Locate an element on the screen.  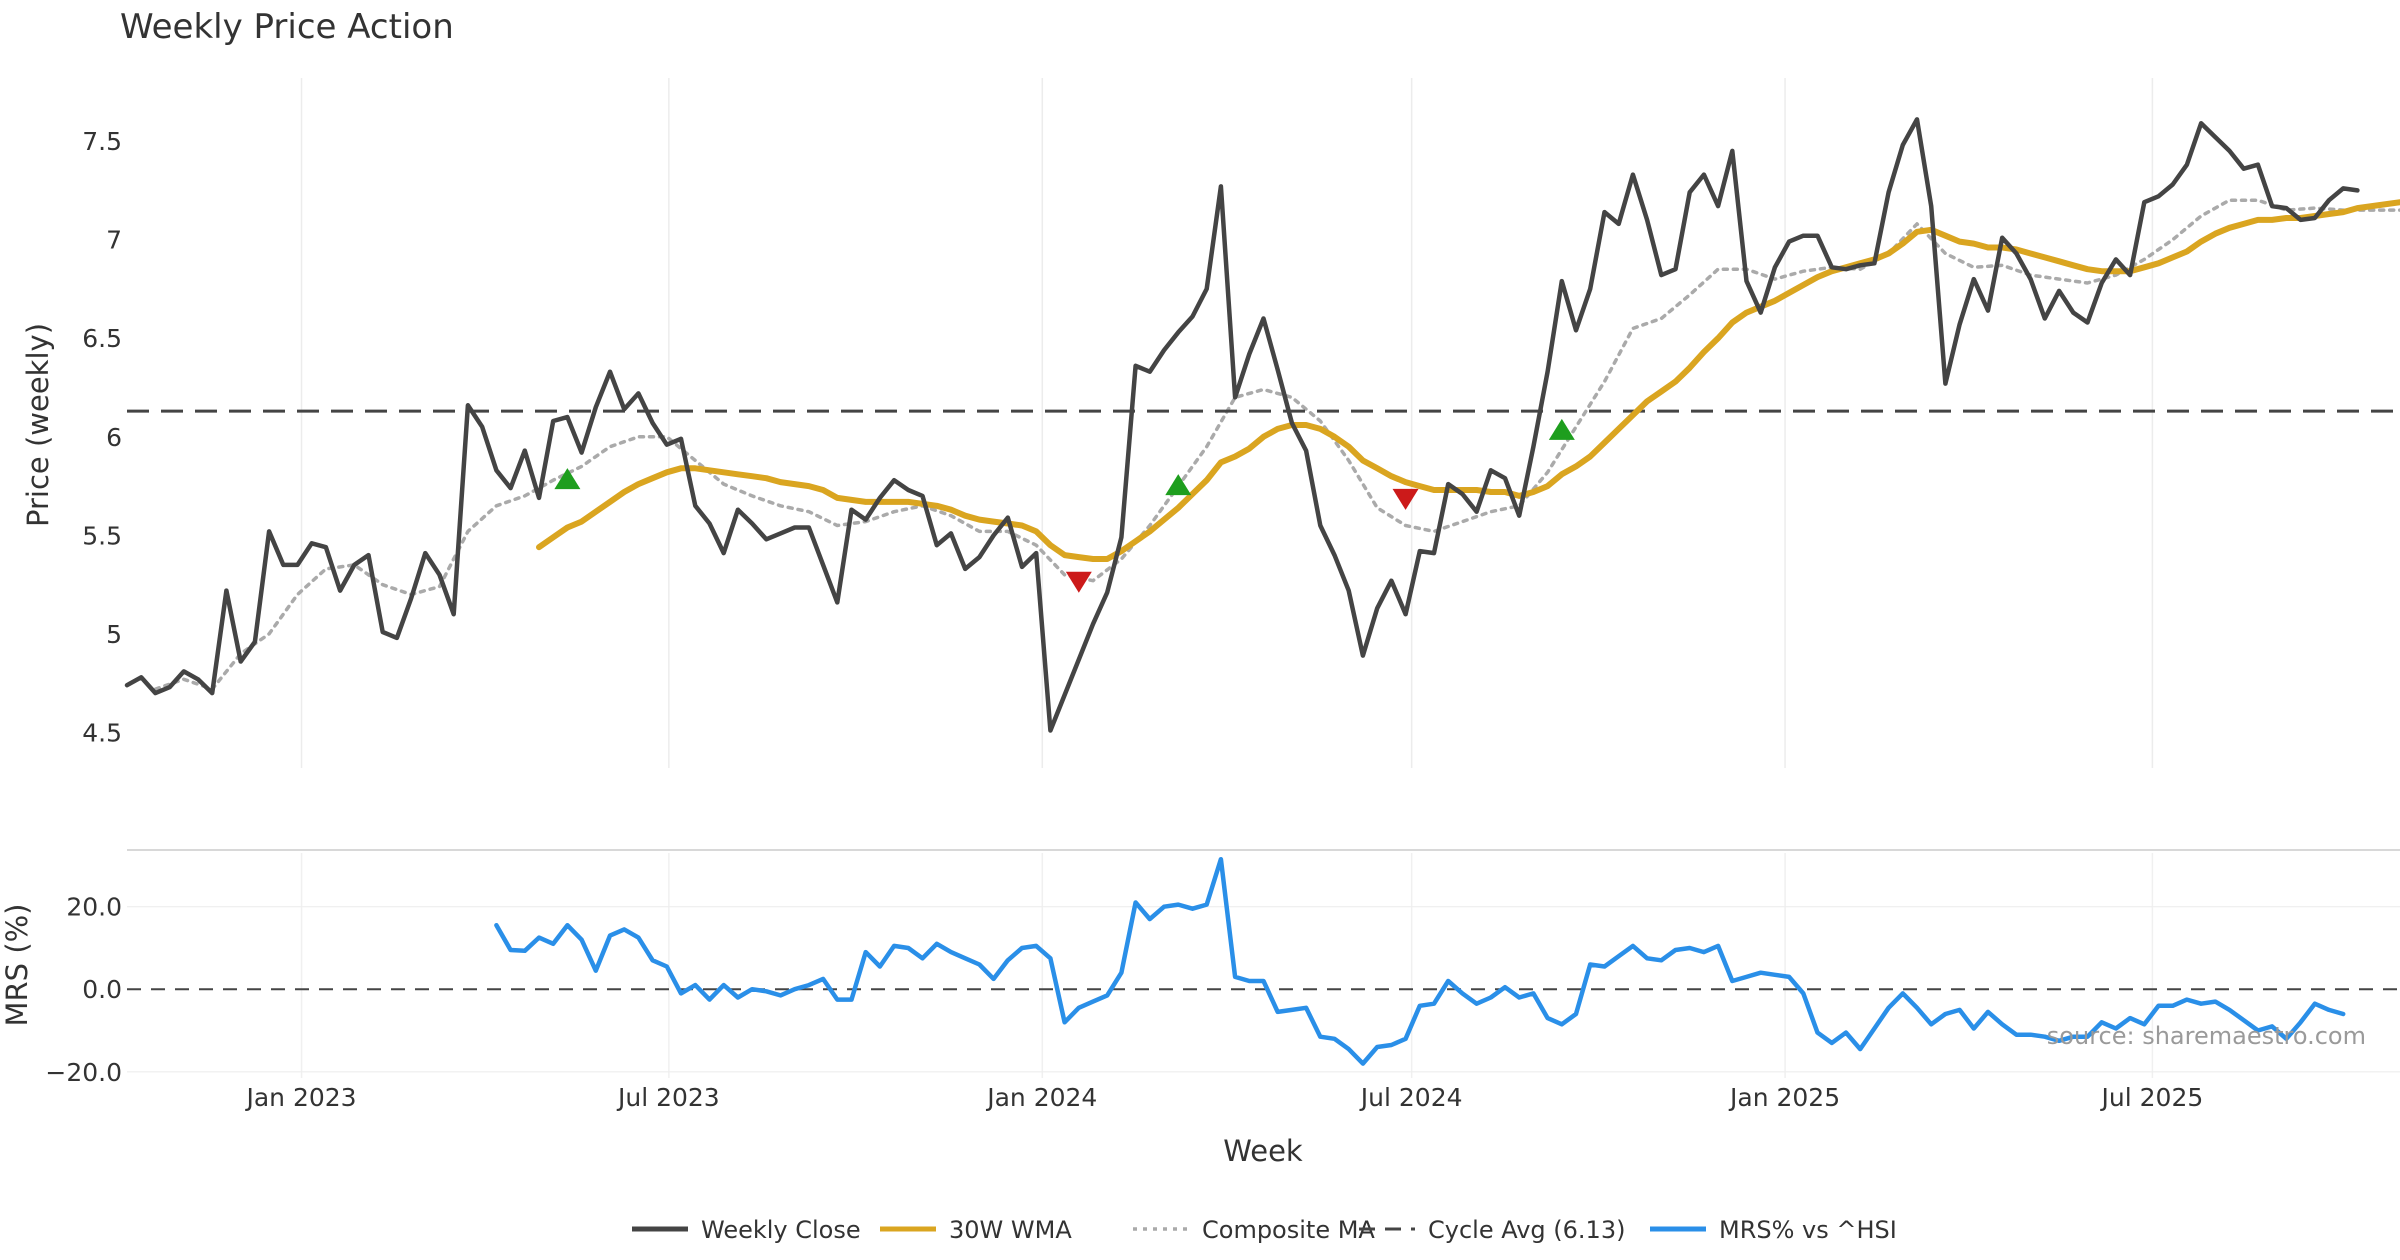
legend-item-cycle-avg-6-13: Cycle Avg (6.13) is located at coordinates (1492, 1230).